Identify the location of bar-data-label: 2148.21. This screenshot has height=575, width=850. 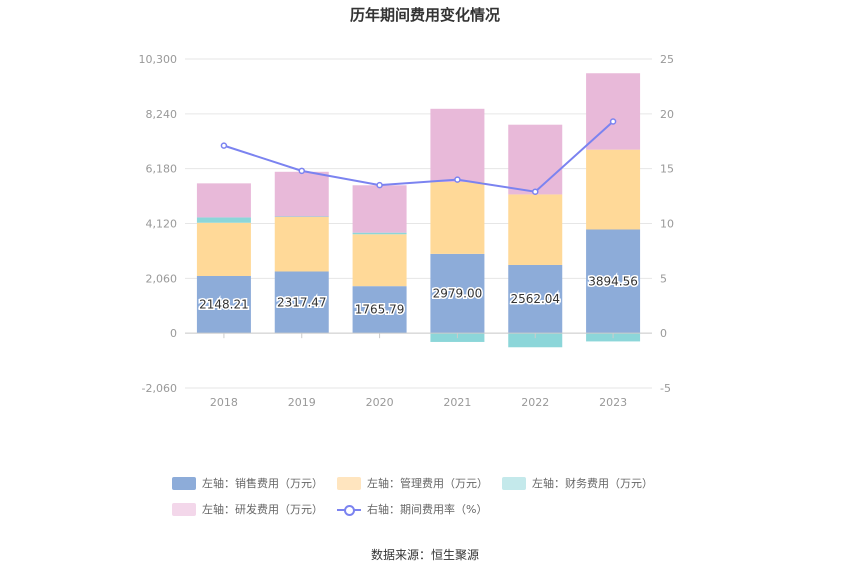
(224, 305).